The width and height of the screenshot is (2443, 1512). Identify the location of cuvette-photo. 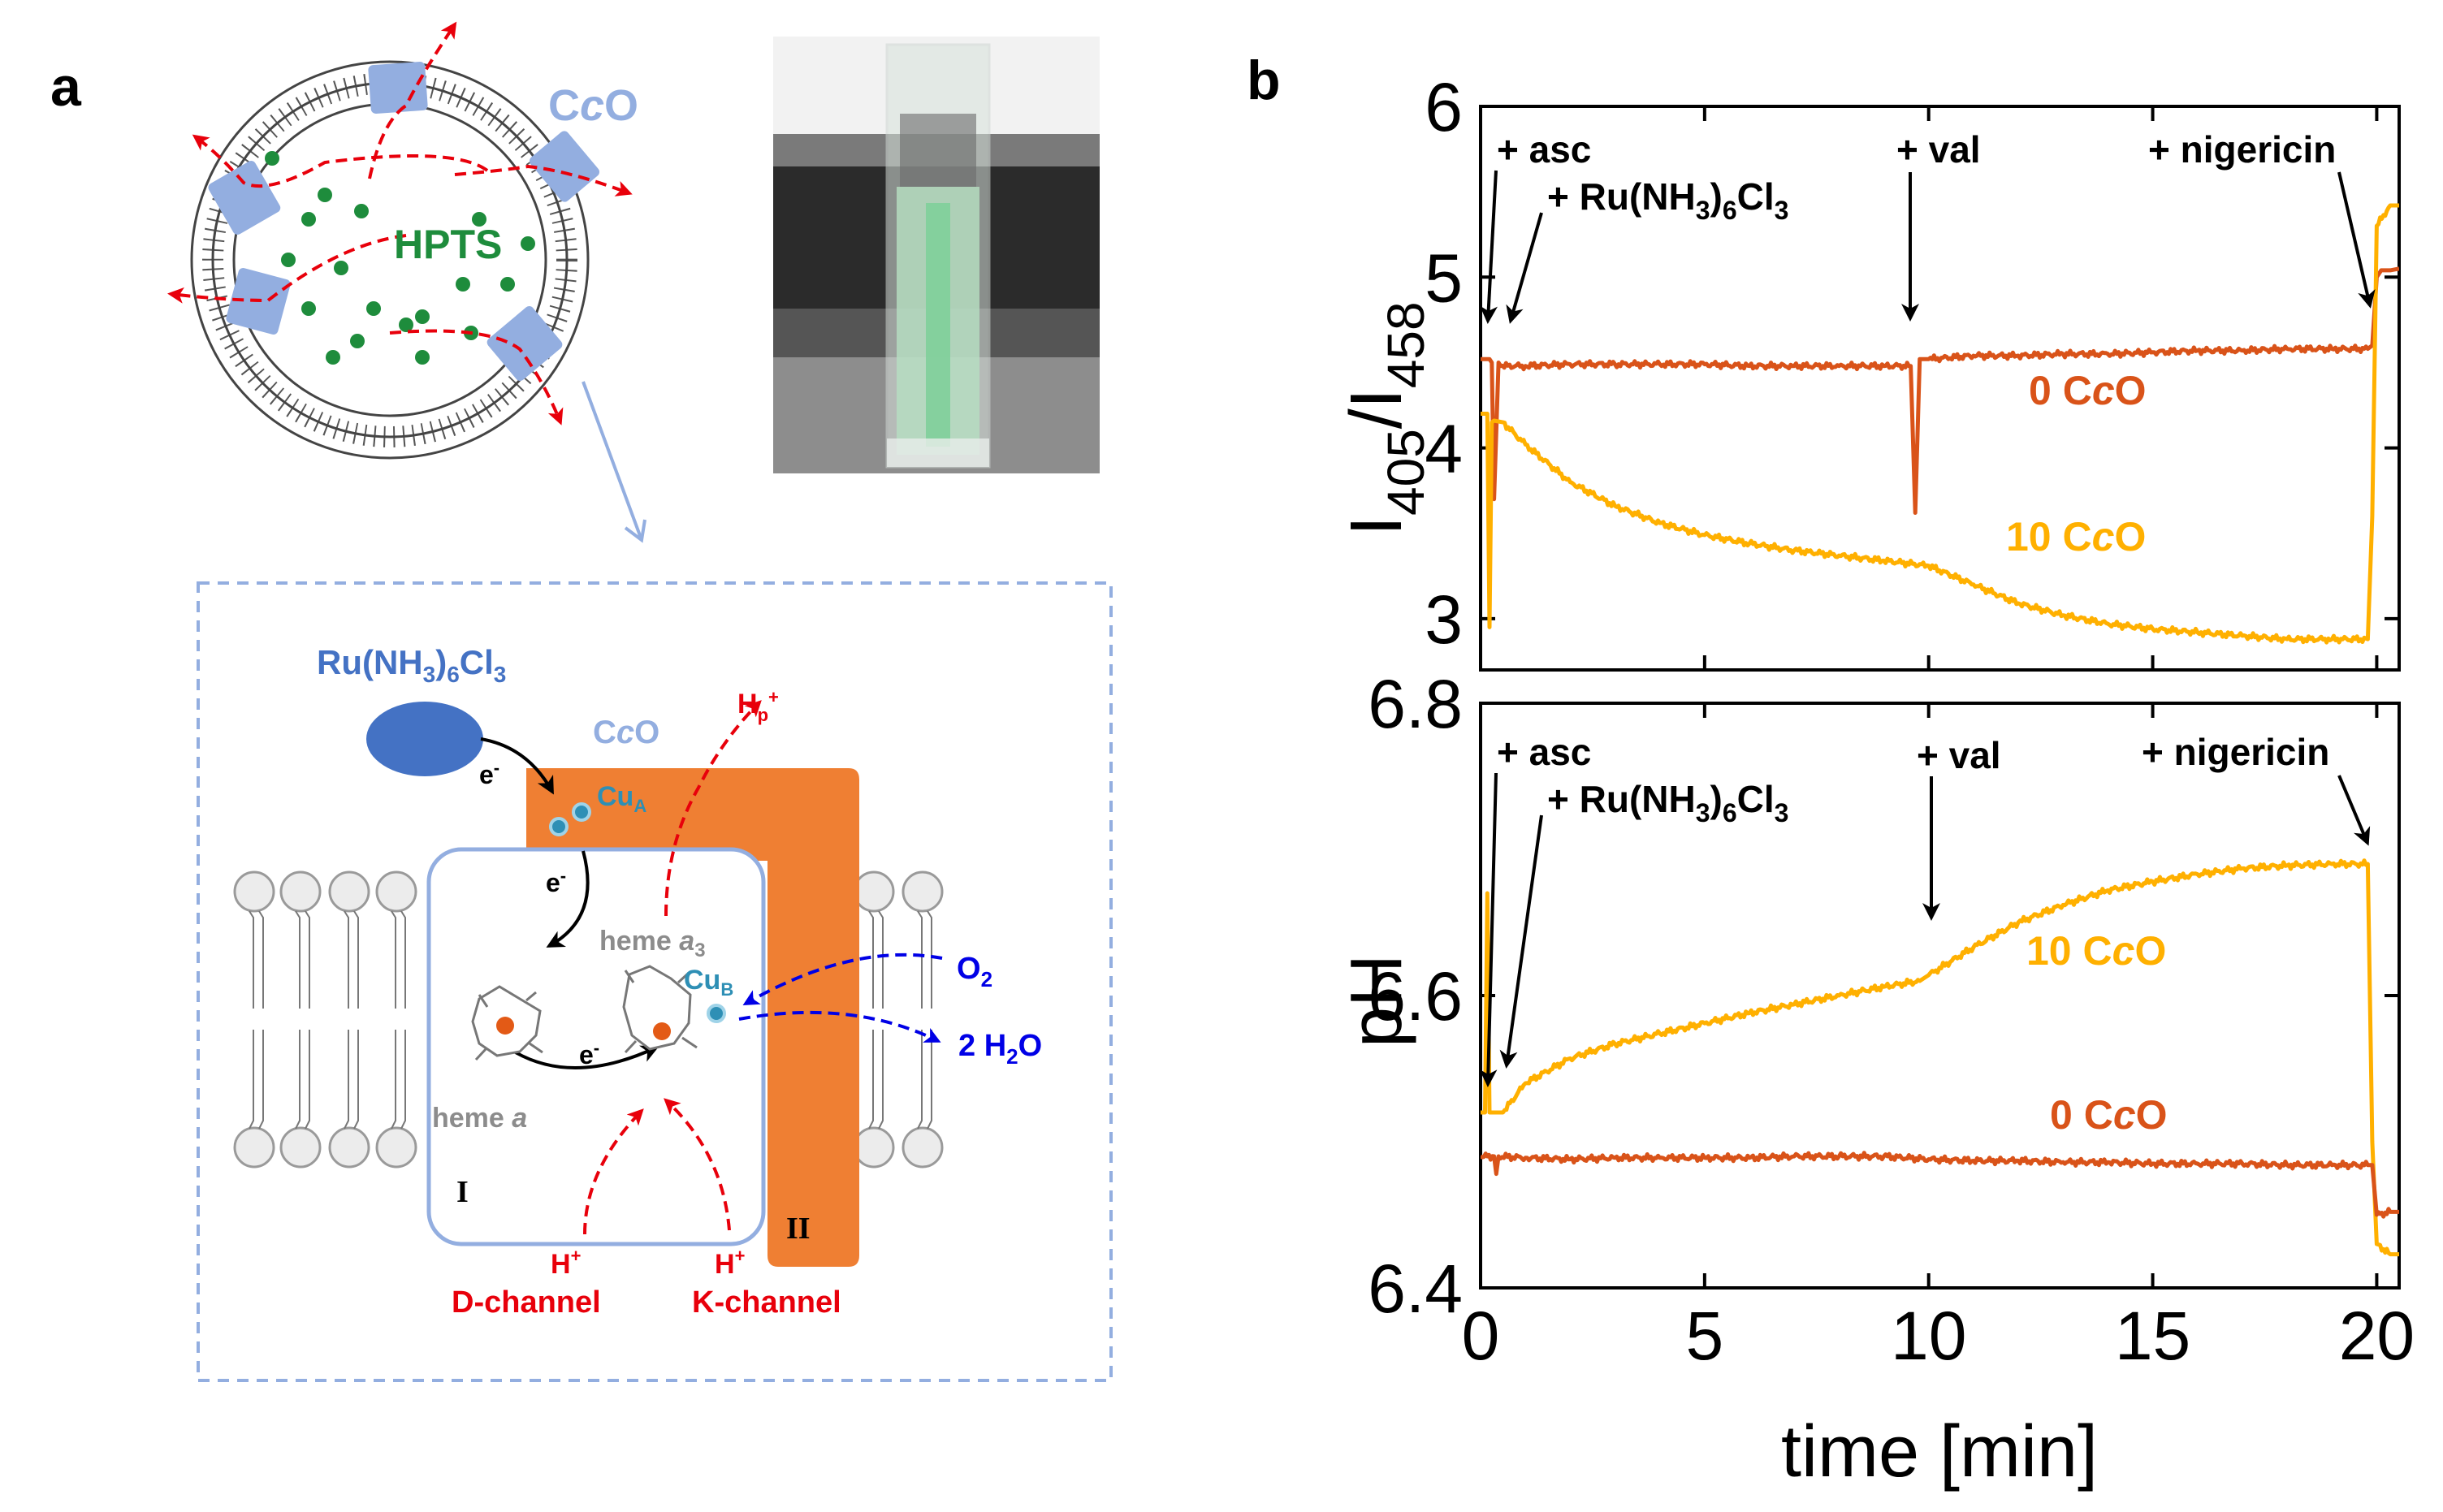
(936, 255).